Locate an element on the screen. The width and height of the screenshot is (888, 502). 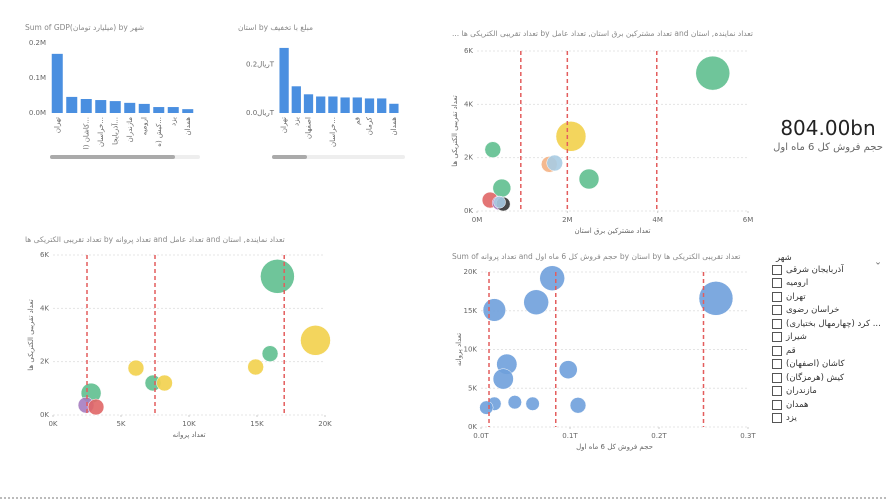
y-axis-label: تعداد پروانه is located at coordinates (459, 349).